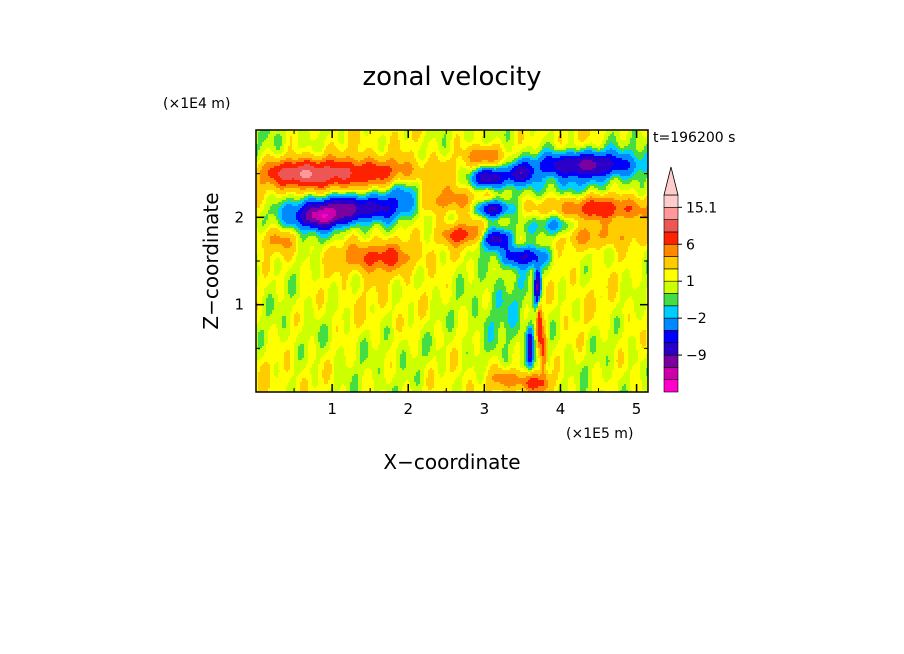 This screenshot has height=654, width=904. What do you see at coordinates (196, 104) in the screenshot?
I see `y-unit-label: (×1E4 m)` at bounding box center [196, 104].